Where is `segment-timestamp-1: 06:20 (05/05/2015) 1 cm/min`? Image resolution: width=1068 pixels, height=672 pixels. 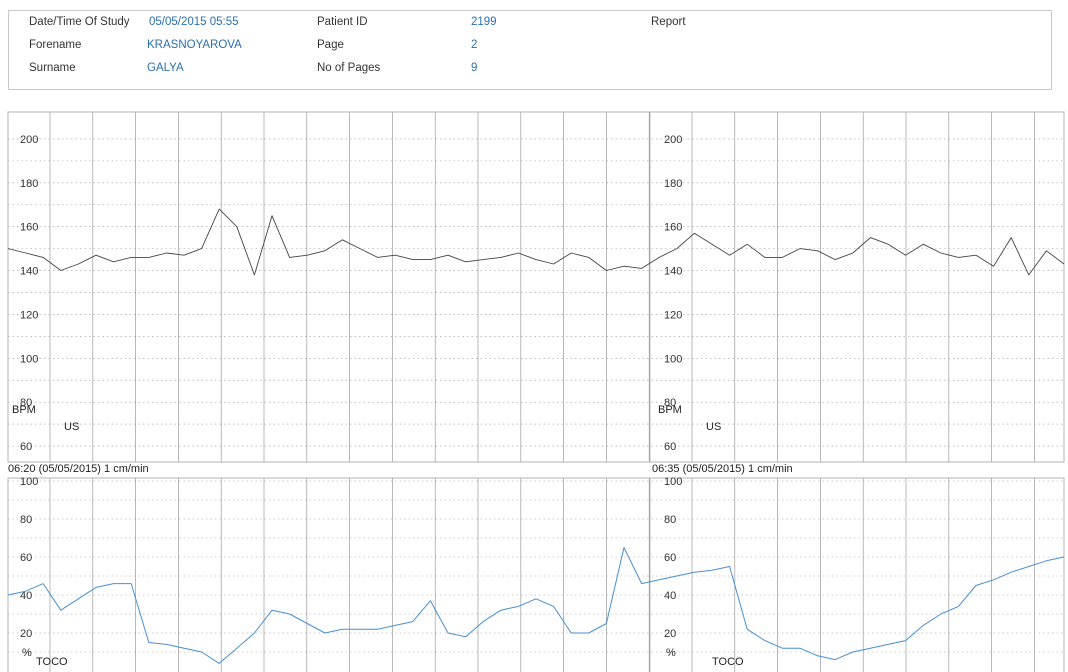 segment-timestamp-1: 06:20 (05/05/2015) 1 cm/min is located at coordinates (78, 469).